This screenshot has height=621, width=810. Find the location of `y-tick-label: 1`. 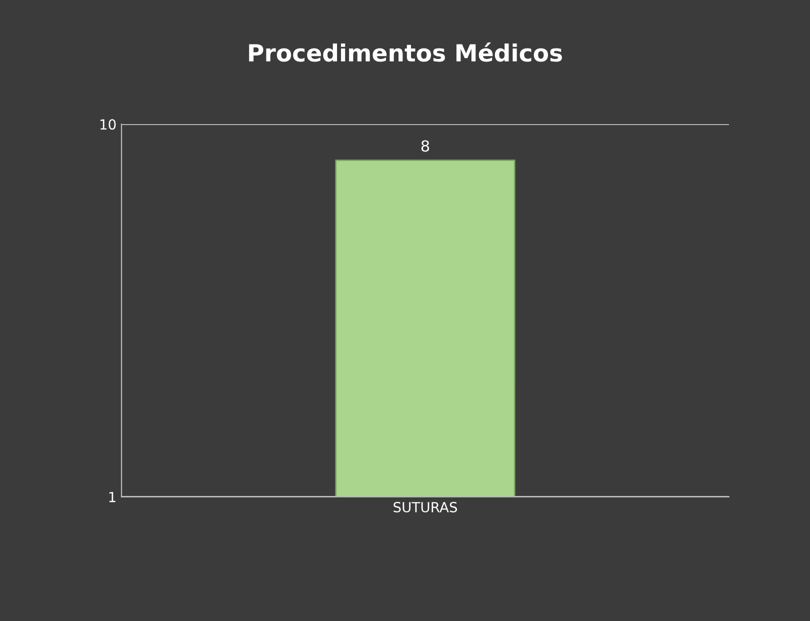

y-tick-label: 1 is located at coordinates (112, 497).